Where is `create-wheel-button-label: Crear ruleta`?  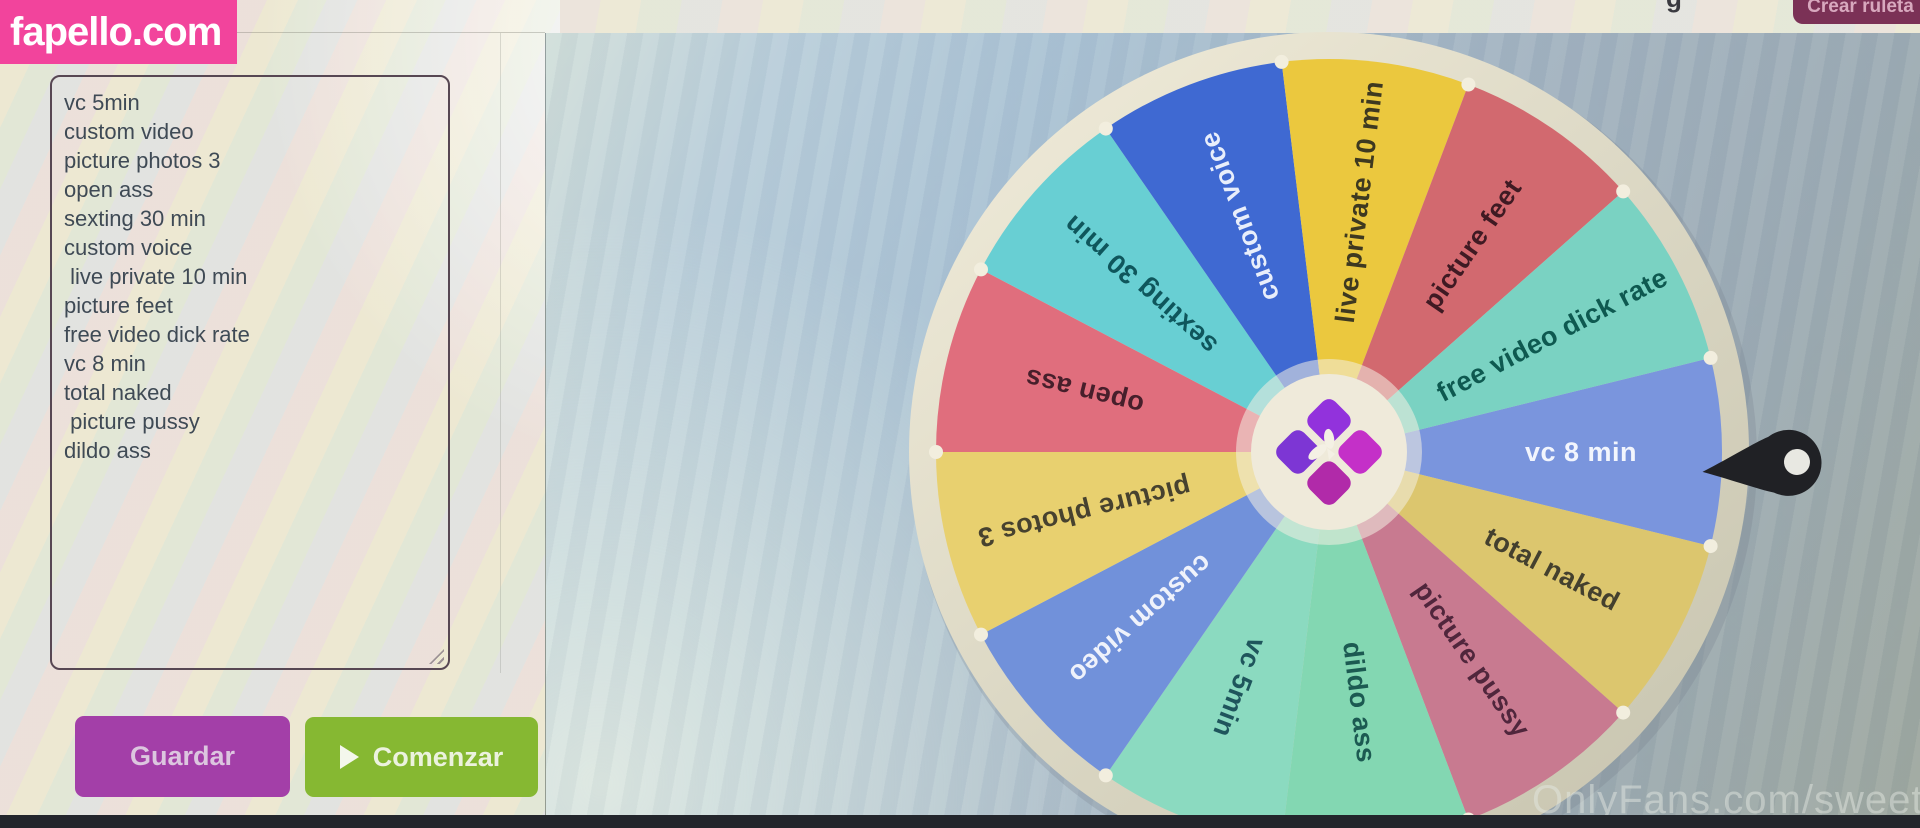 create-wheel-button-label: Crear ruleta is located at coordinates (1860, 8).